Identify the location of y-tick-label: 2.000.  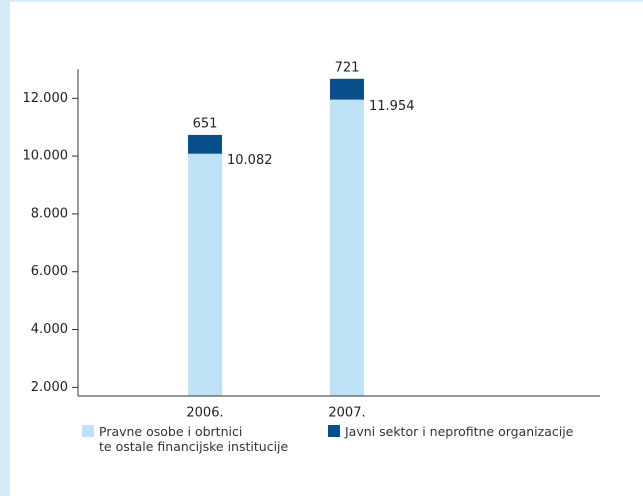
(49, 387).